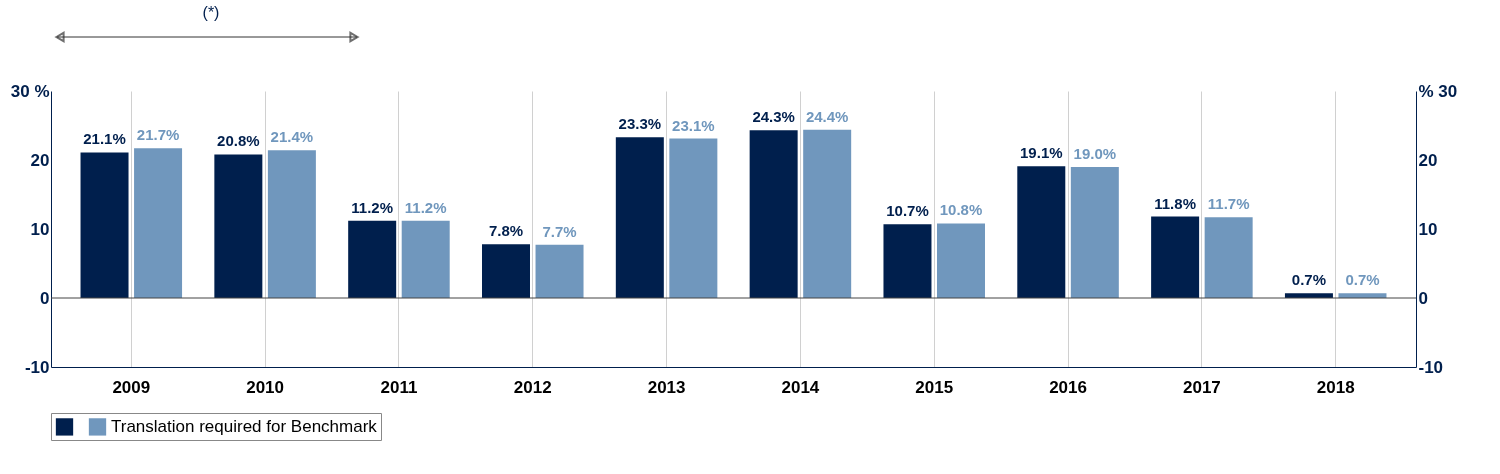  What do you see at coordinates (292, 137) in the screenshot?
I see `data-label: 21.4%` at bounding box center [292, 137].